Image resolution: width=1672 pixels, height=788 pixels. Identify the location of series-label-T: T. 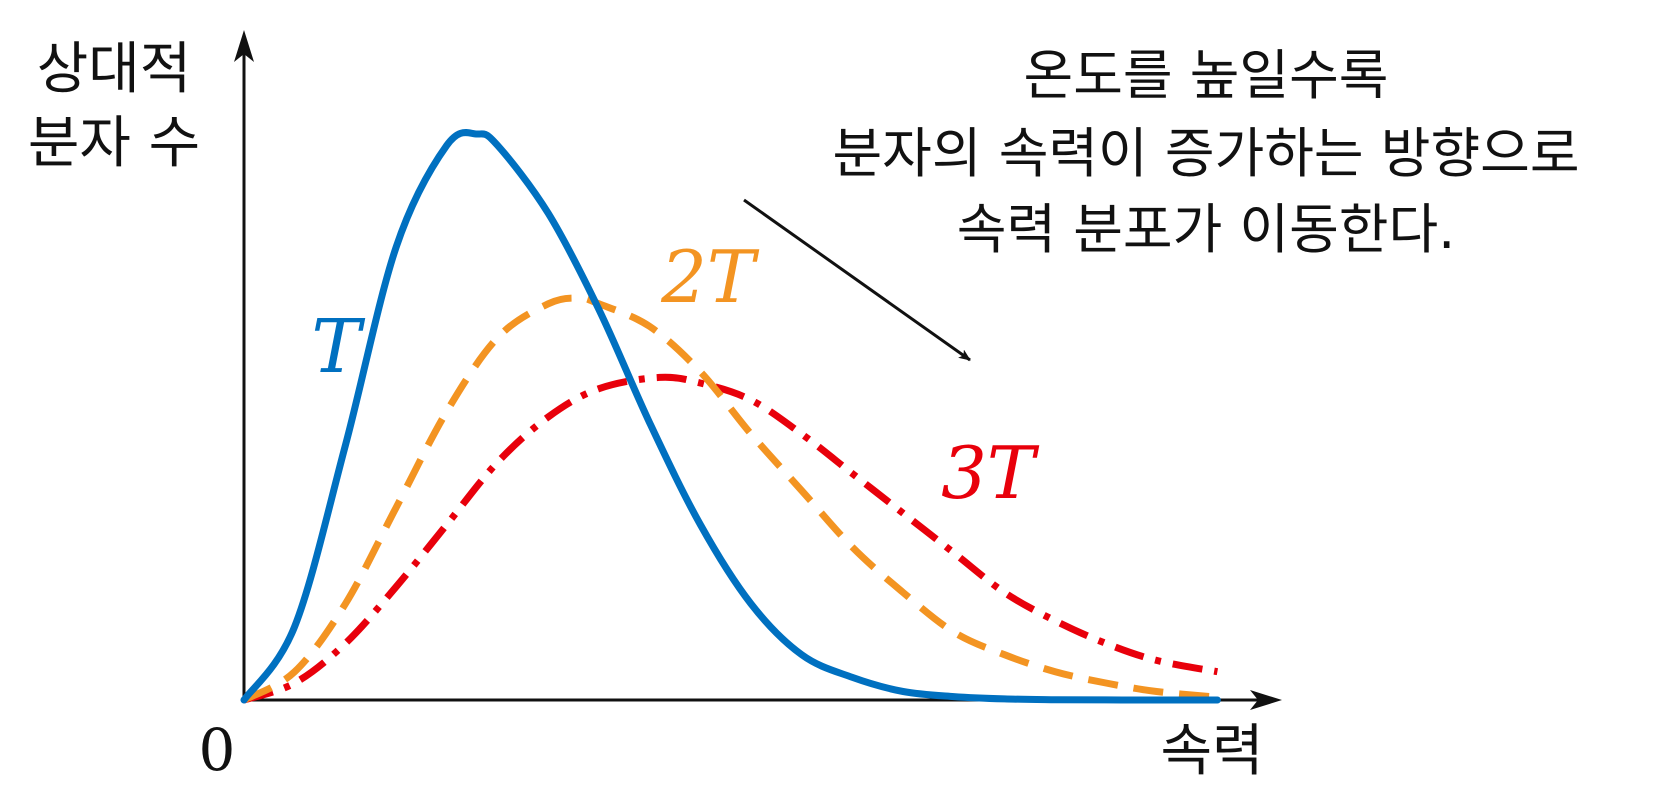
(338, 347).